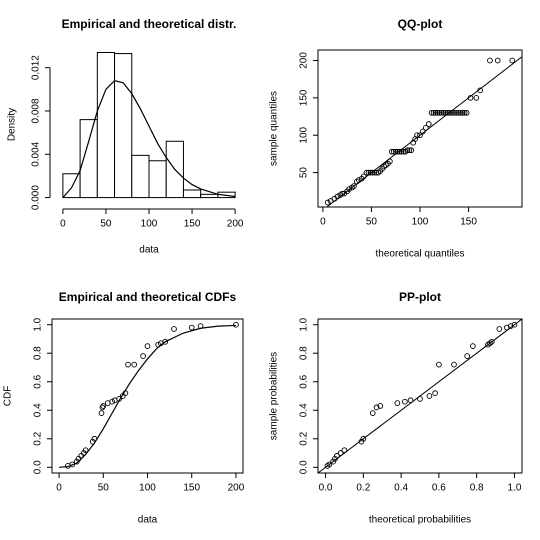 This screenshot has width=540, height=540. I want to click on y-axis-label: sample probabilities, so click(274, 396).